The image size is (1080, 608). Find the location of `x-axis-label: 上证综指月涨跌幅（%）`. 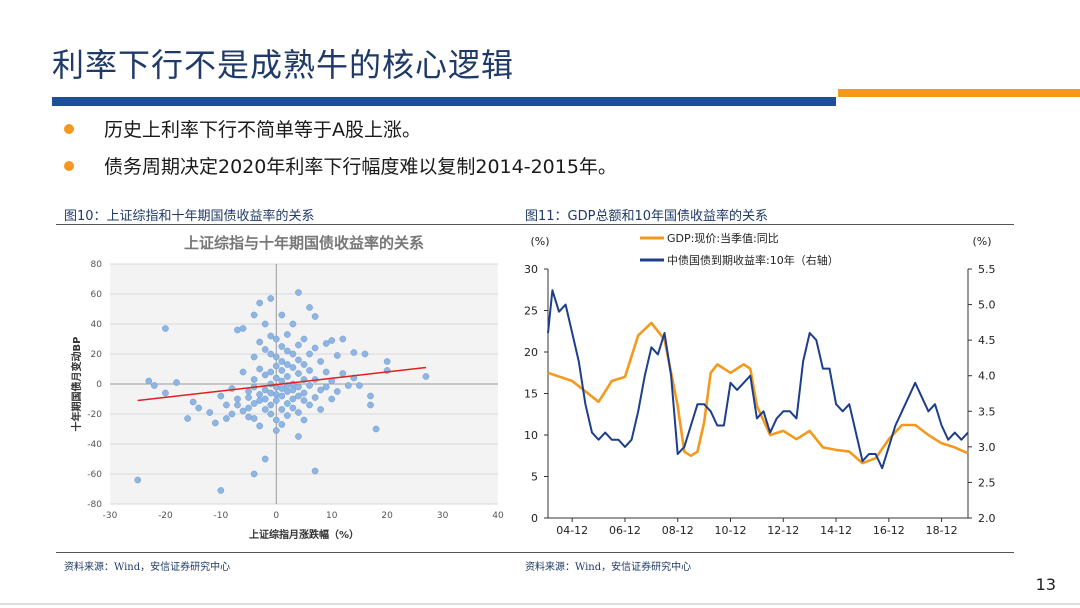

x-axis-label: 上证综指月涨跌幅（%） is located at coordinates (304, 534).